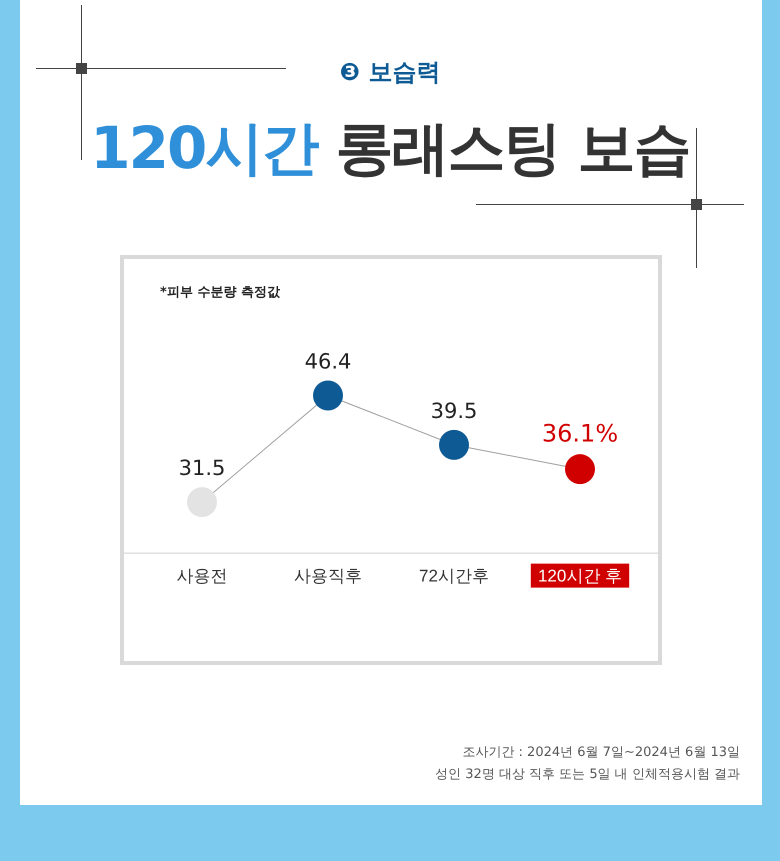 The width and height of the screenshot is (780, 861). Describe the element at coordinates (454, 576) in the screenshot. I see `x-tick-label: 72시간후` at that location.